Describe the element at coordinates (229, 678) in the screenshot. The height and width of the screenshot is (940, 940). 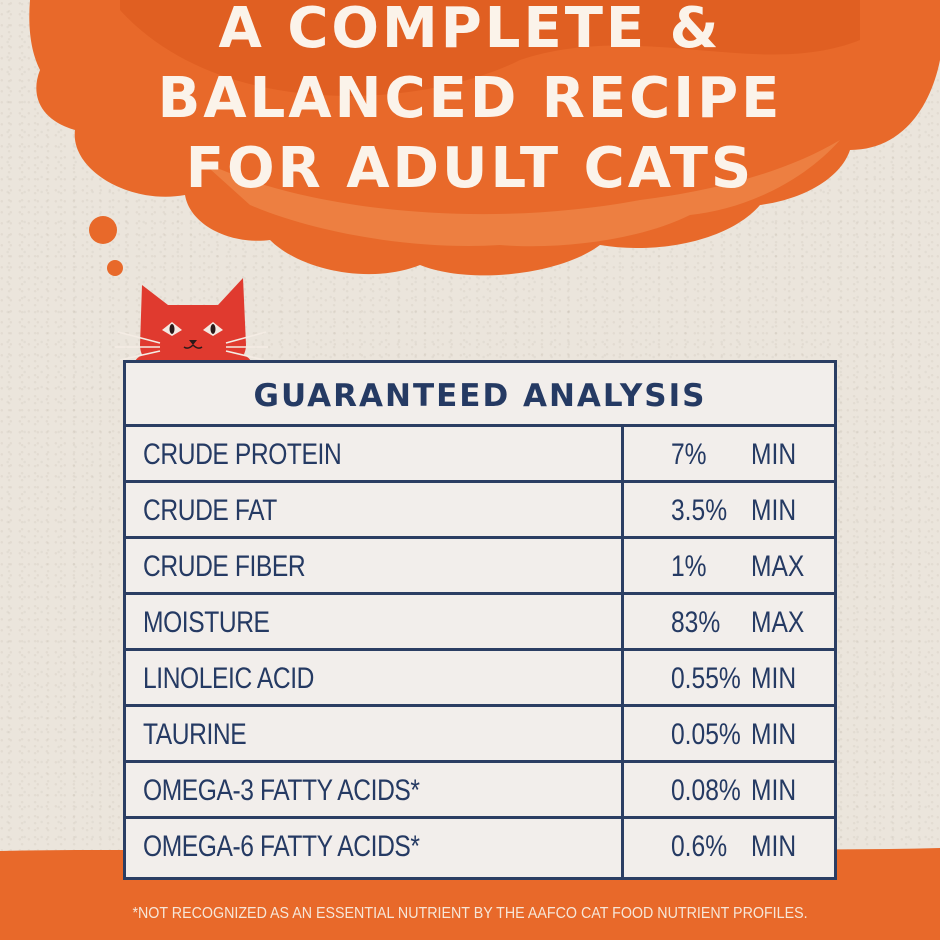
I see `nutrient-name: LINOLEIC ACID` at that location.